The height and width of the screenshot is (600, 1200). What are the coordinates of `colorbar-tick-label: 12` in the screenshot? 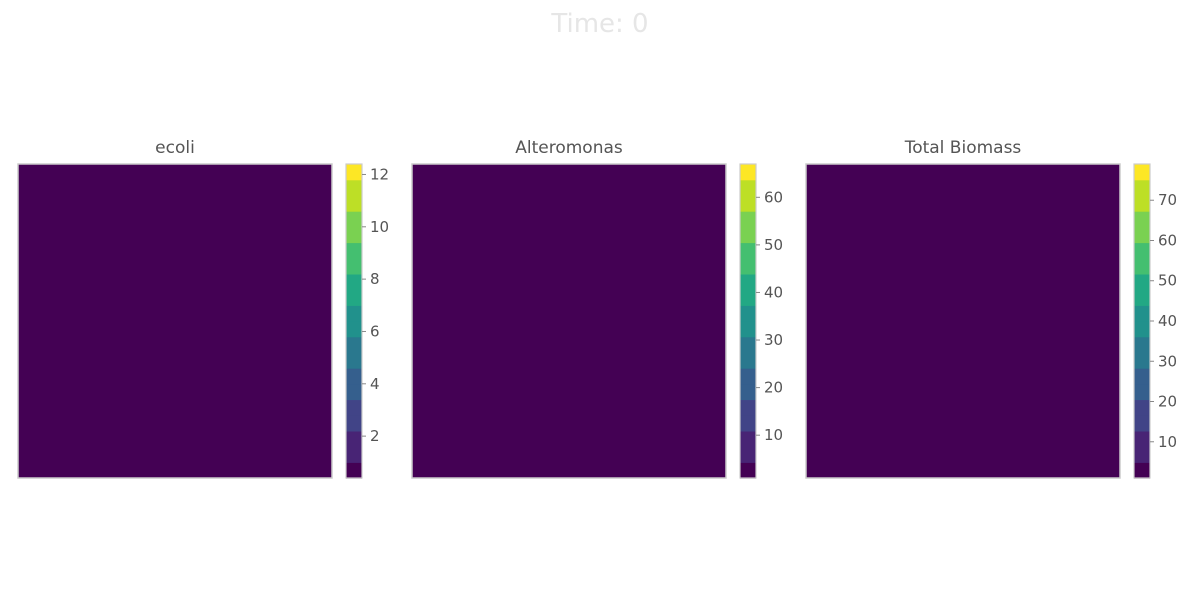 It's located at (379, 174).